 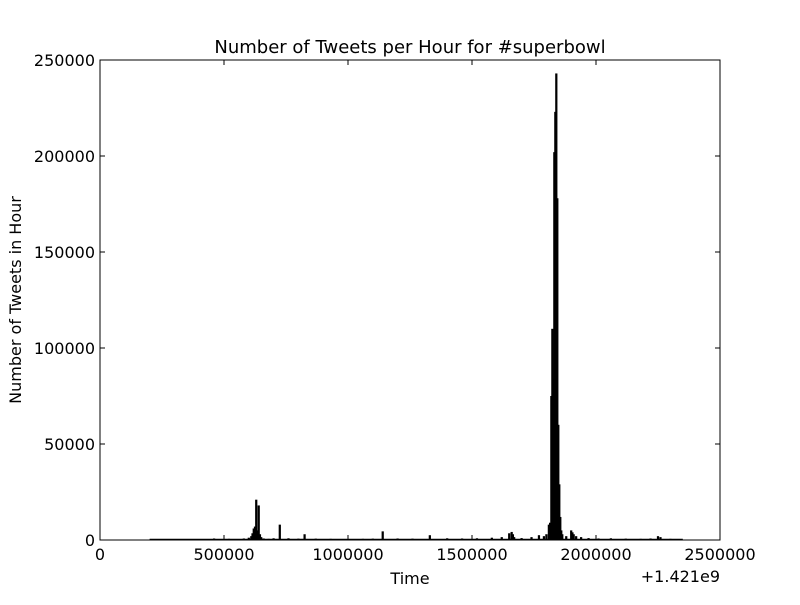 I want to click on x-tick-label: 1000000, so click(x=347, y=554).